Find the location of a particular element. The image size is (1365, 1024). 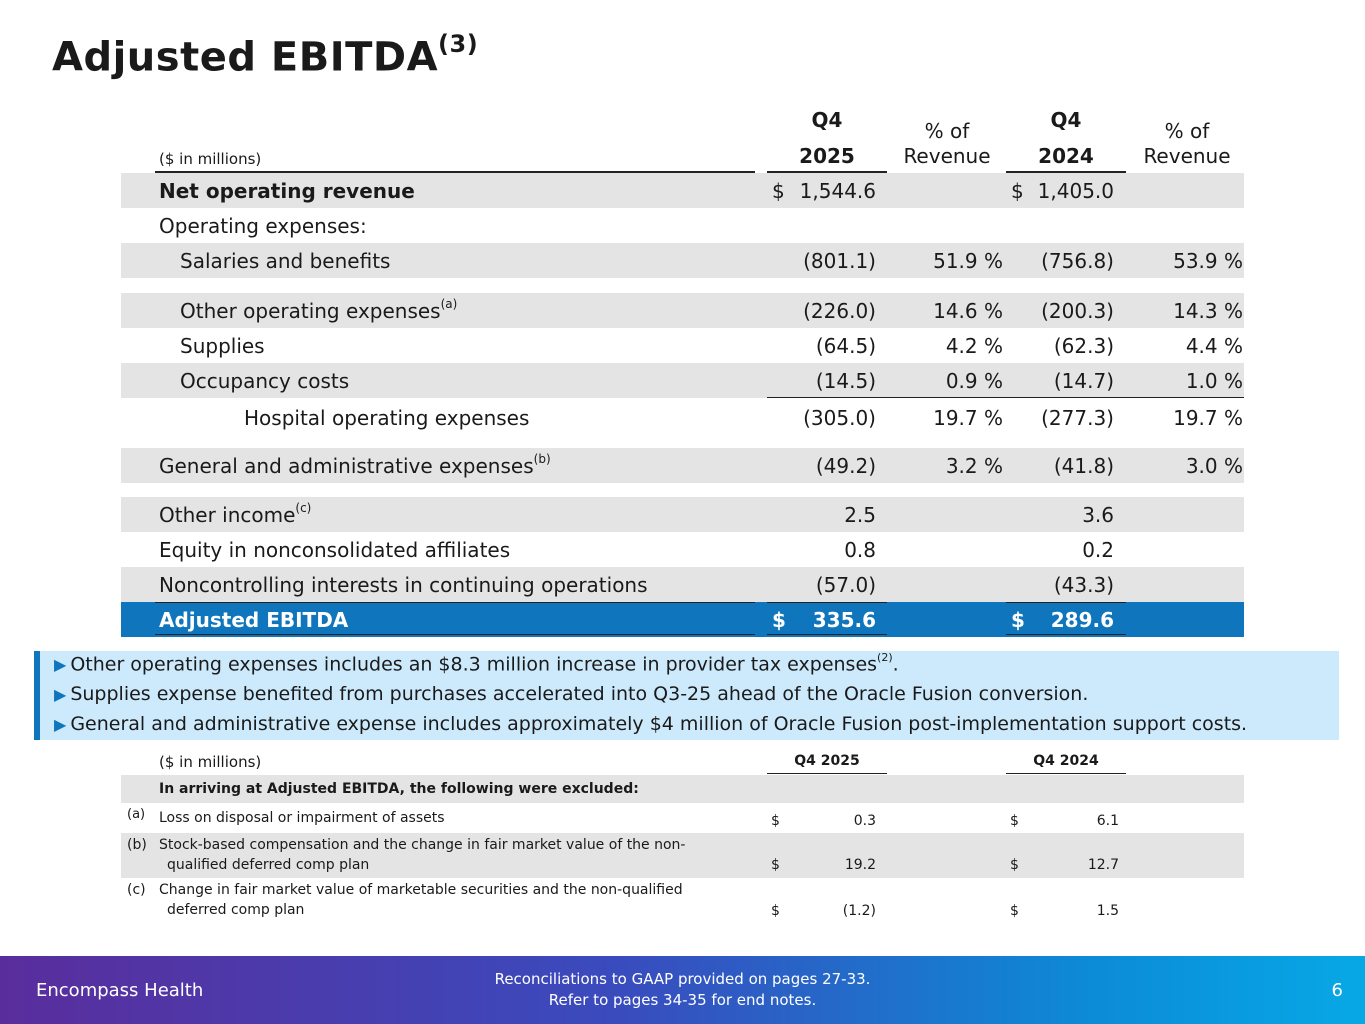

pct-q4-2024: 3.0 % is located at coordinates (1214, 466).